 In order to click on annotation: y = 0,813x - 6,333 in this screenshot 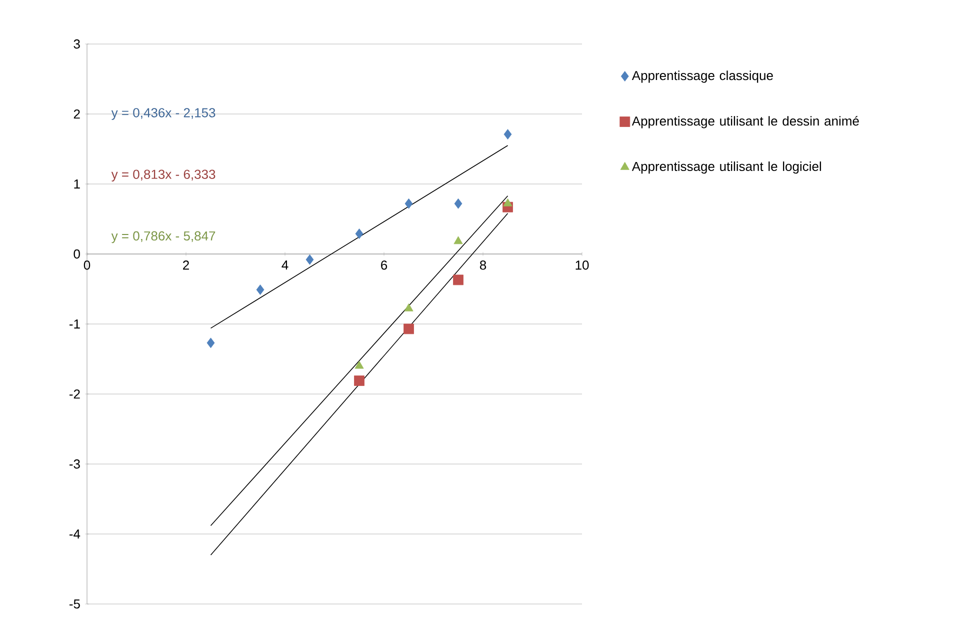, I will do `click(163, 176)`.